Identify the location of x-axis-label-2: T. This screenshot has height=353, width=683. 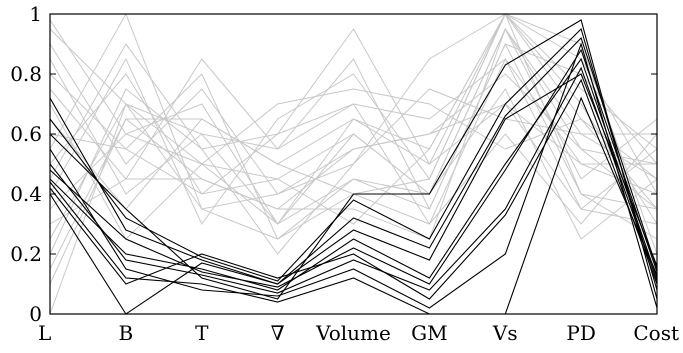
(202, 333).